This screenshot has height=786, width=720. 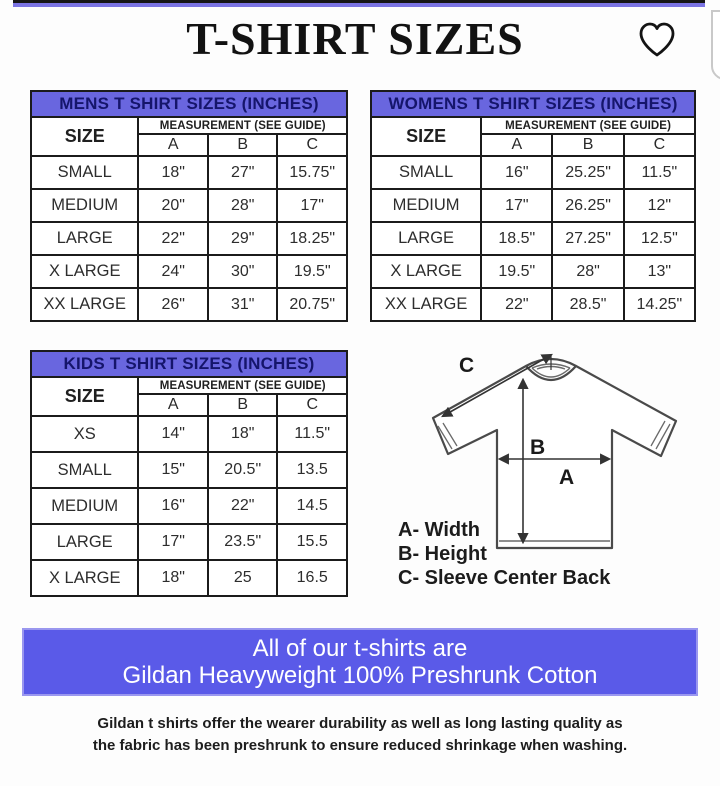 I want to click on diagram-label-a: A, so click(x=566, y=477).